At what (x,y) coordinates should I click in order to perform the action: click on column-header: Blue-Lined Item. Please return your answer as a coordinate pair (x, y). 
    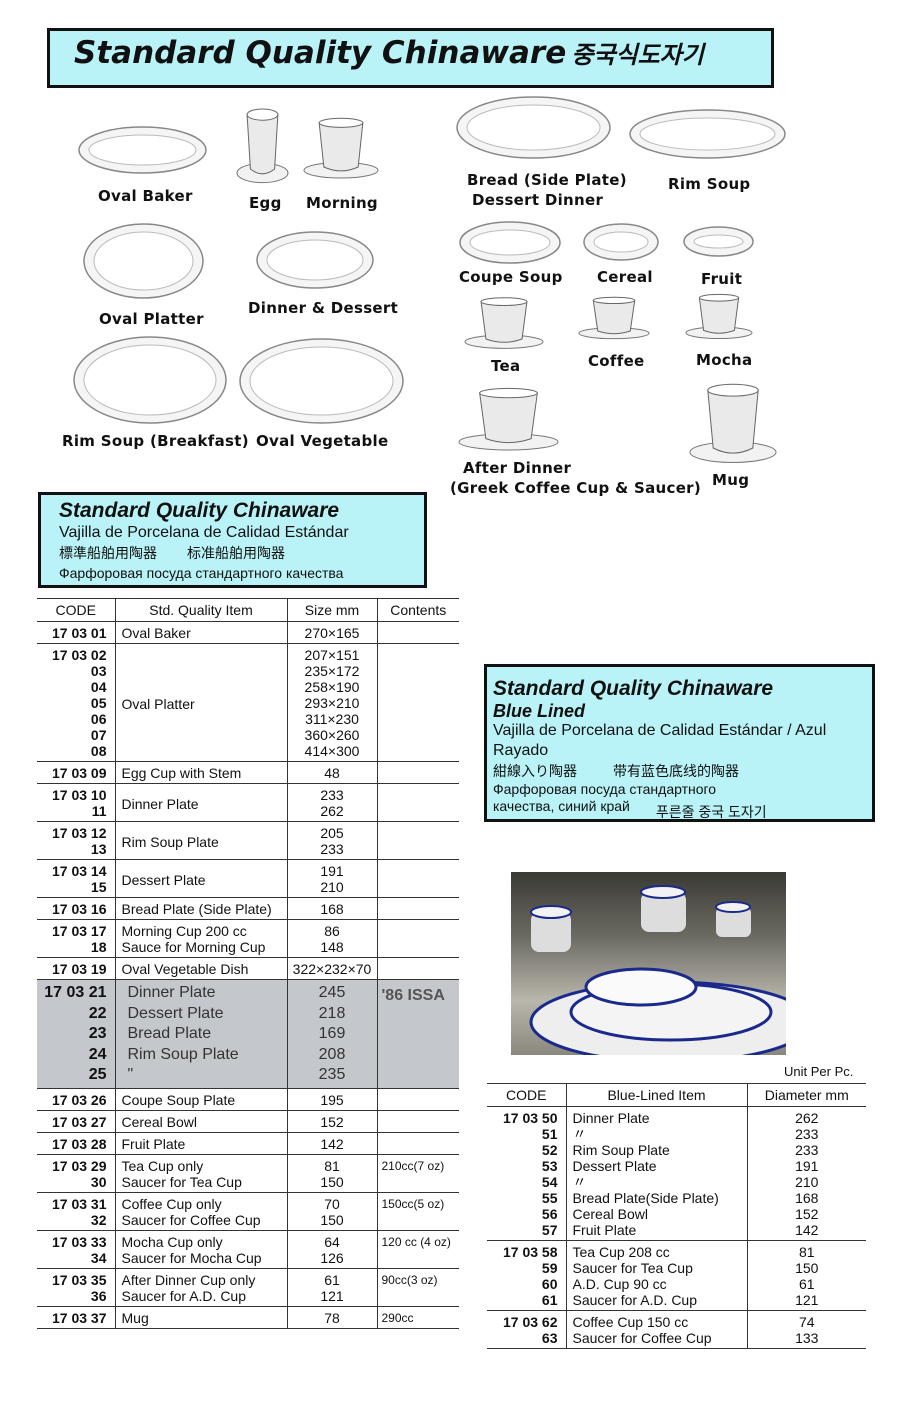
    Looking at the image, I should click on (657, 1095).